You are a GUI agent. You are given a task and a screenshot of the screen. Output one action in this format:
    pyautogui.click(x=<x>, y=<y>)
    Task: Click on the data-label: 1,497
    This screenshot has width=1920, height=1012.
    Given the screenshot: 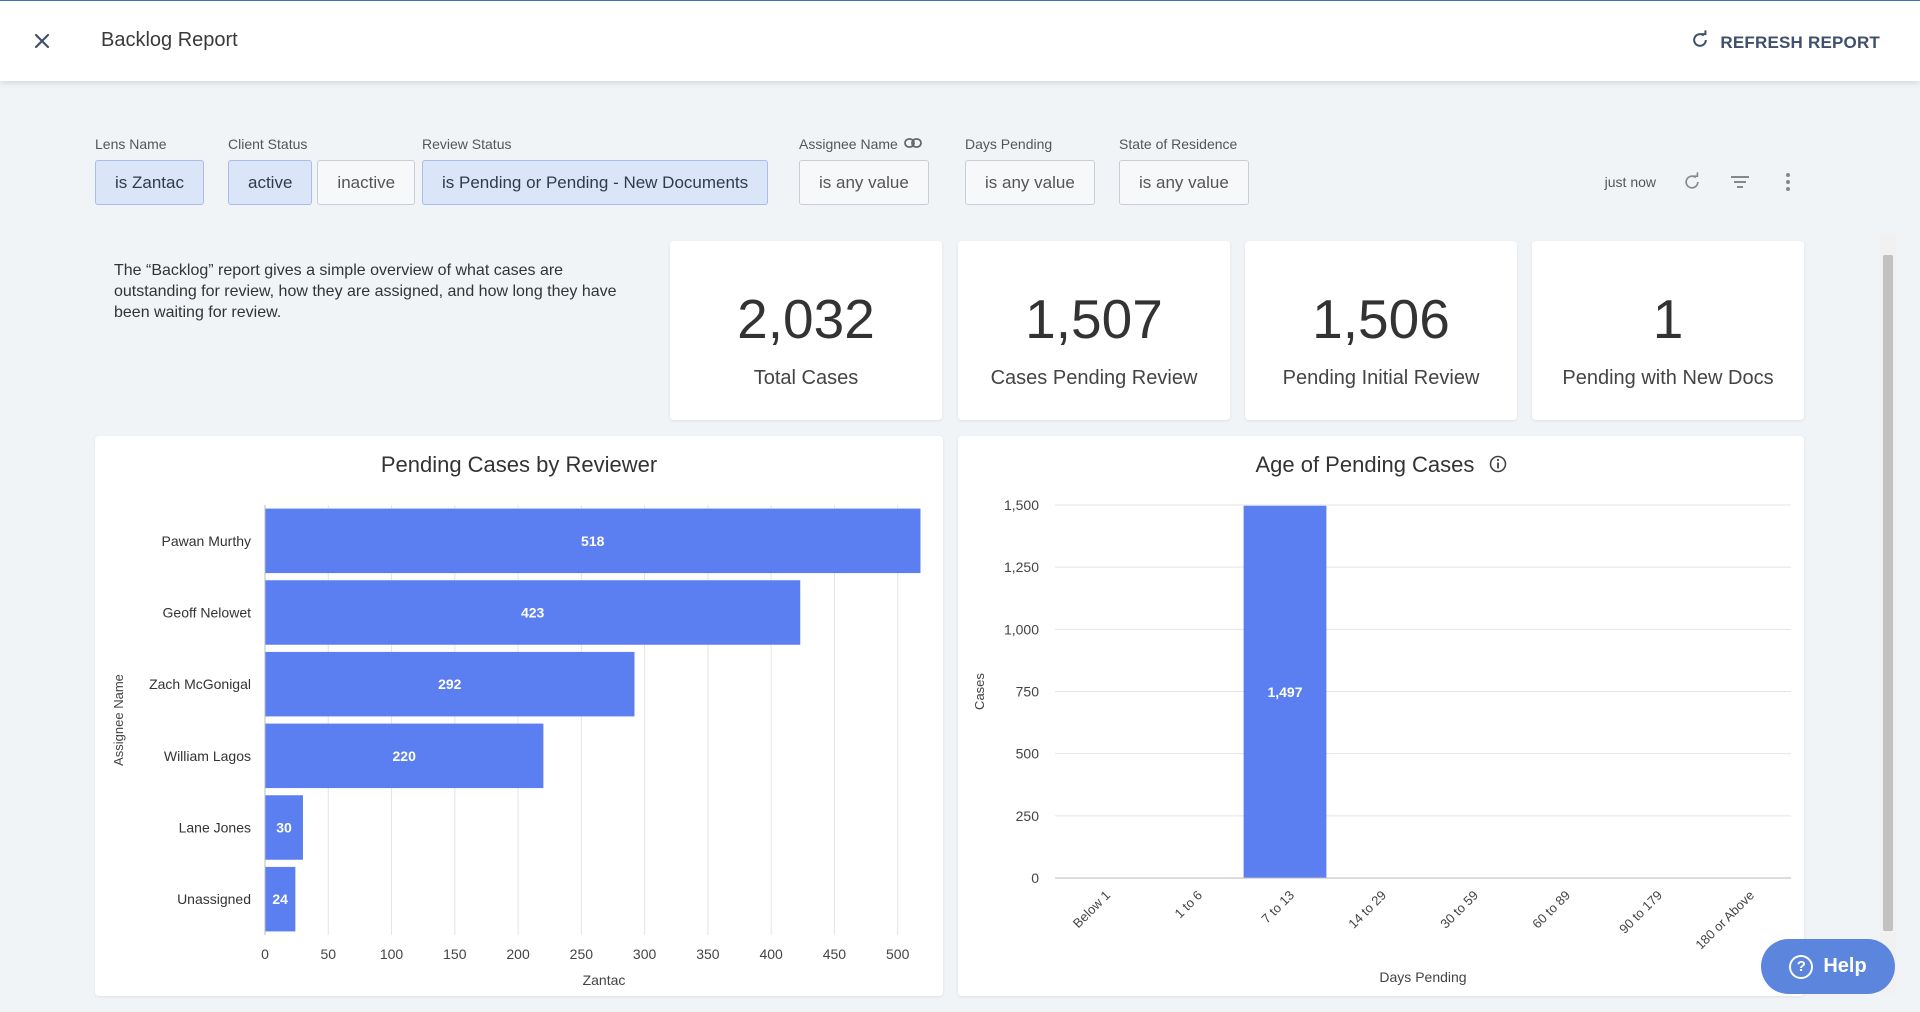 What is the action you would take?
    pyautogui.click(x=1284, y=692)
    